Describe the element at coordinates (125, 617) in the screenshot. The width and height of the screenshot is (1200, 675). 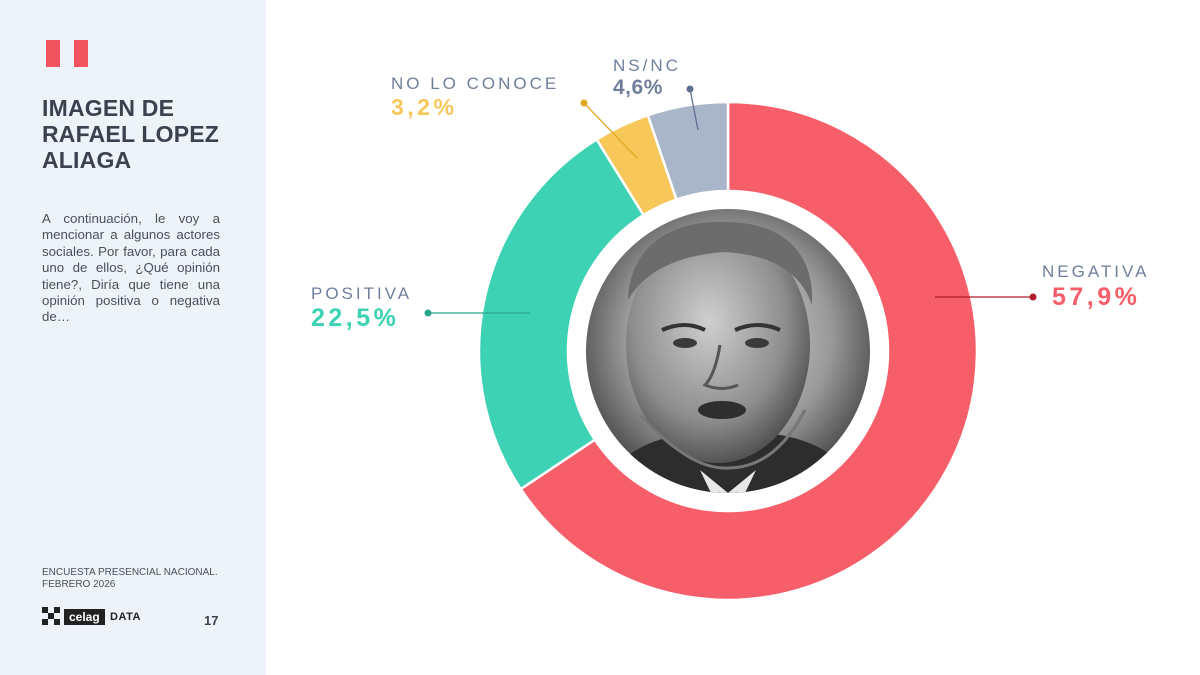
I see `logo-suffix: DATA` at that location.